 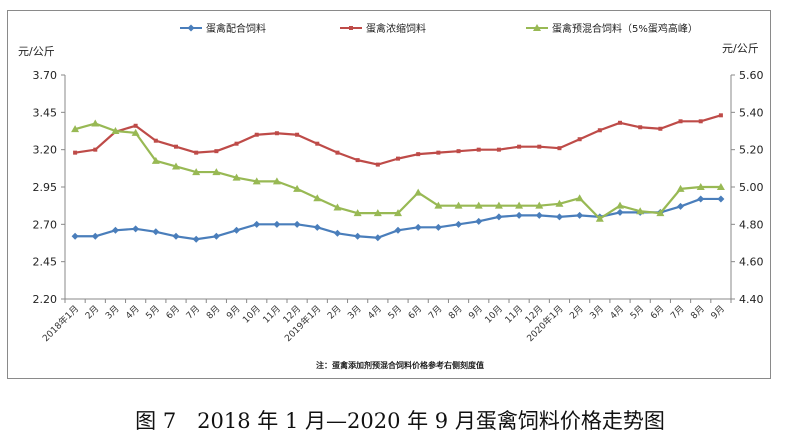 What do you see at coordinates (45, 262) in the screenshot?
I see `left-tick-label: 2.45` at bounding box center [45, 262].